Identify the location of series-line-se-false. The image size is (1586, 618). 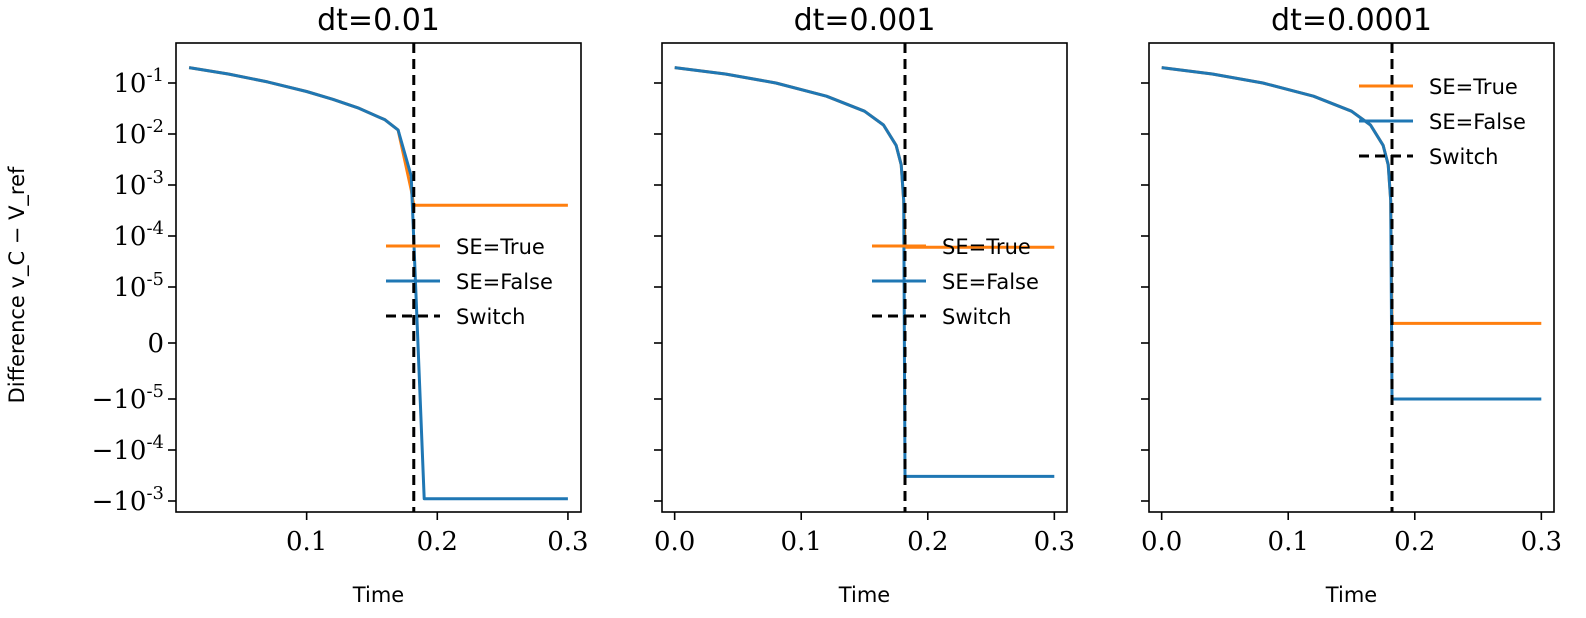
(1351, 233).